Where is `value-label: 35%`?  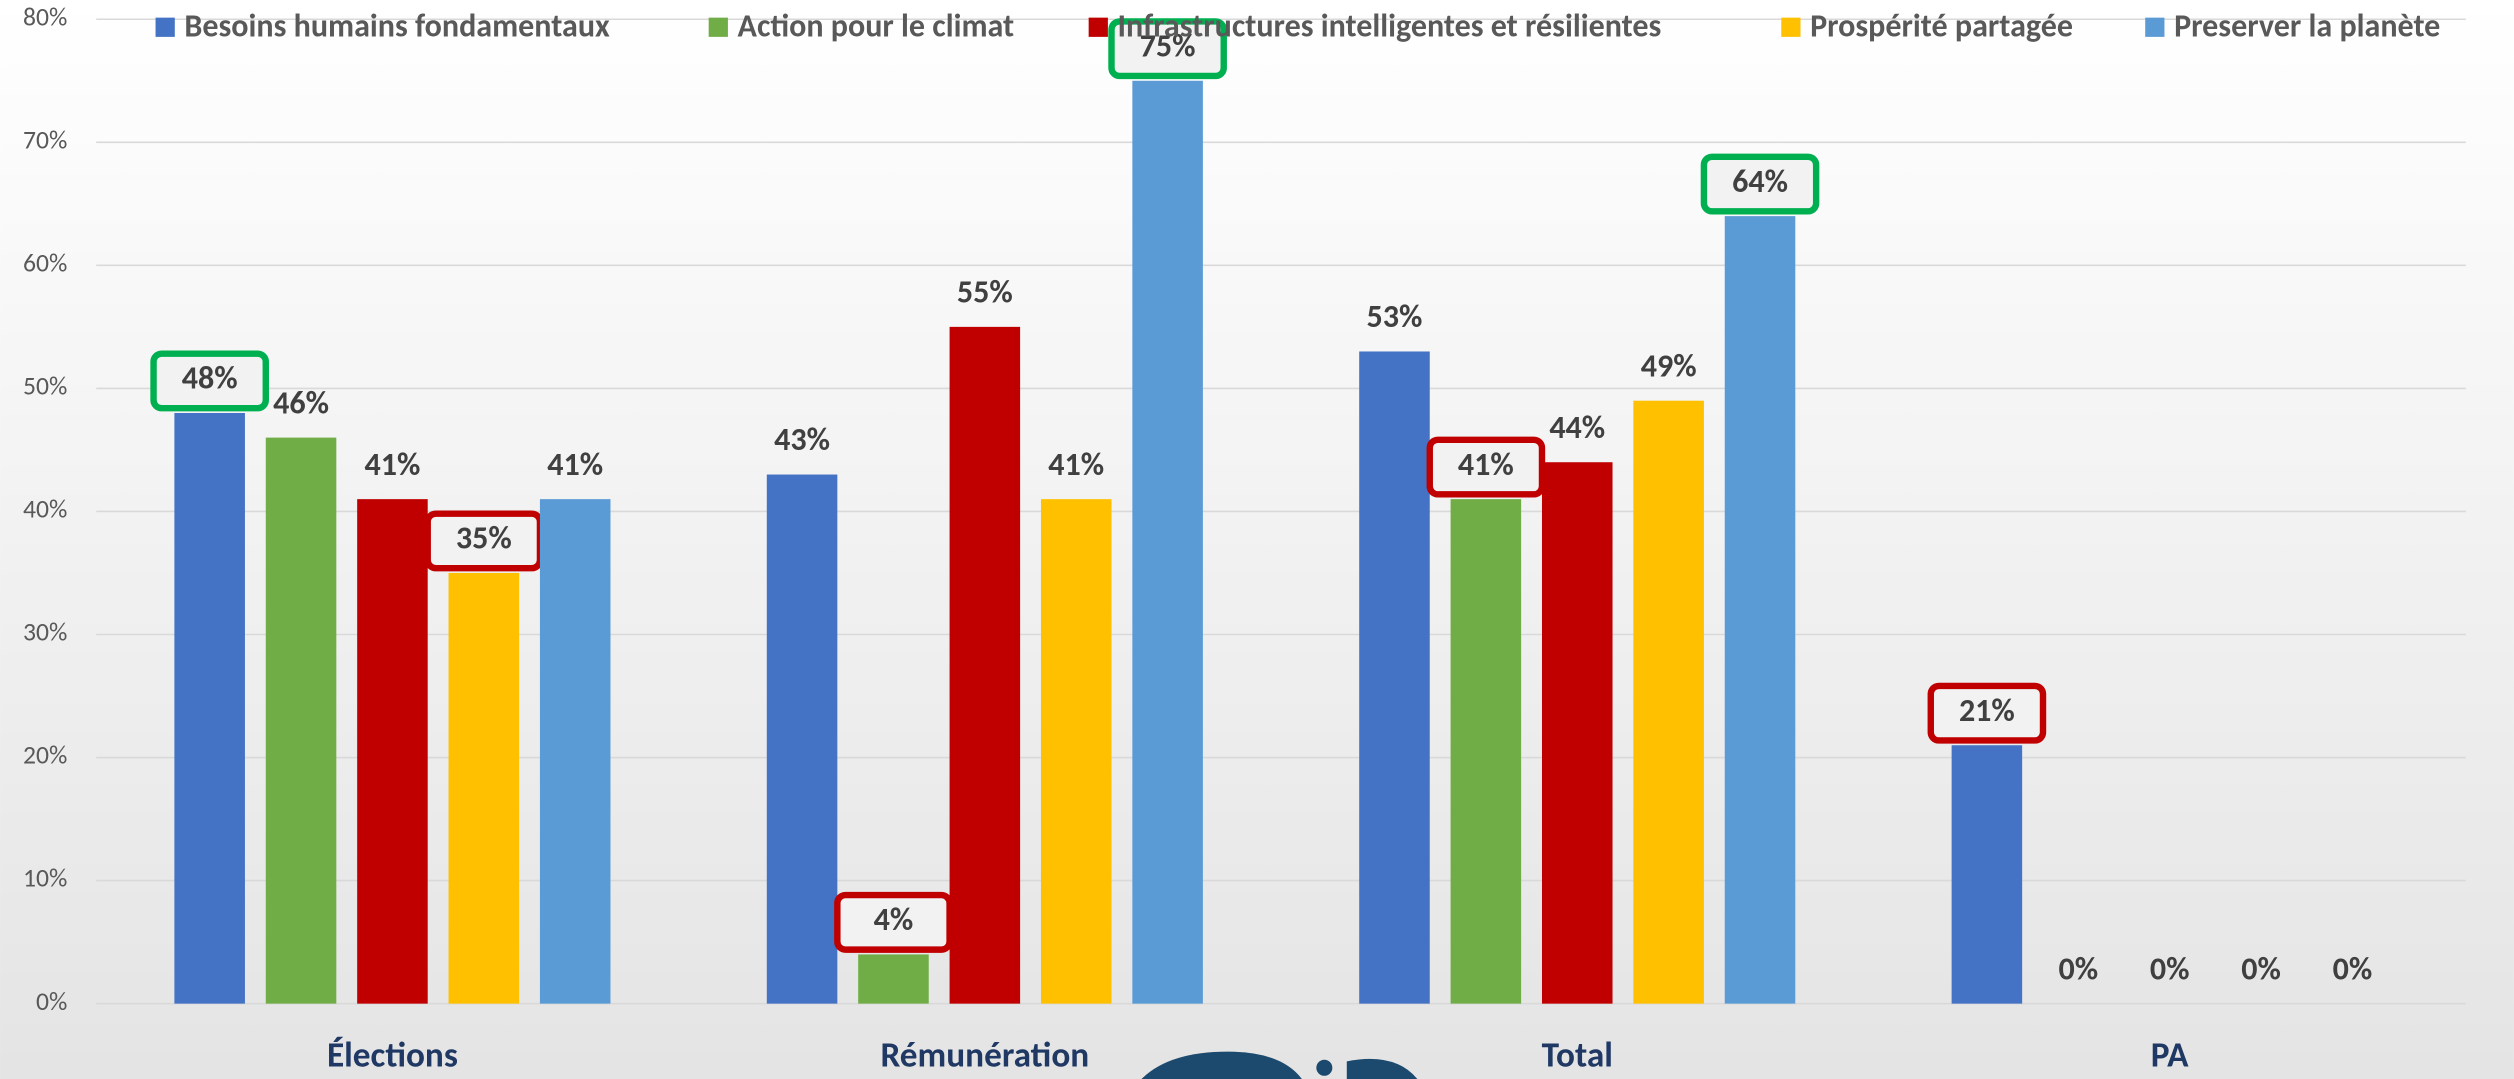 value-label: 35% is located at coordinates (484, 538).